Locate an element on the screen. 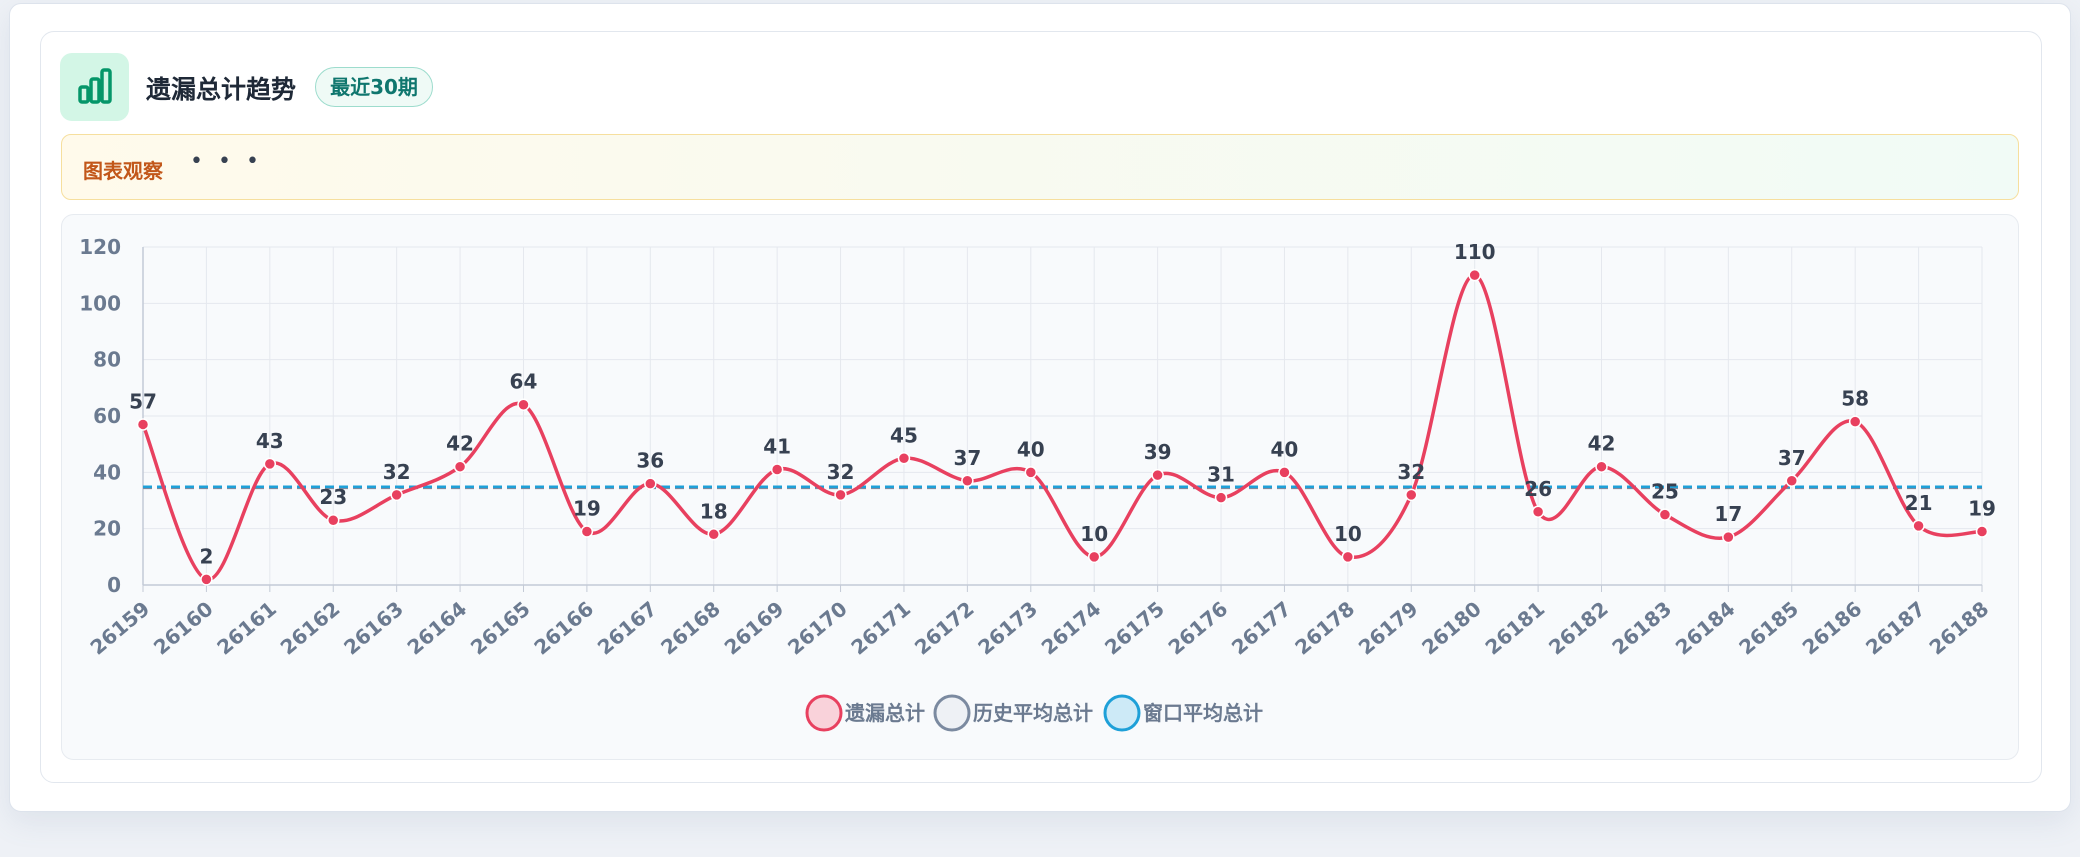 This screenshot has height=857, width=2080. observation-more: • • • is located at coordinates (226, 161).